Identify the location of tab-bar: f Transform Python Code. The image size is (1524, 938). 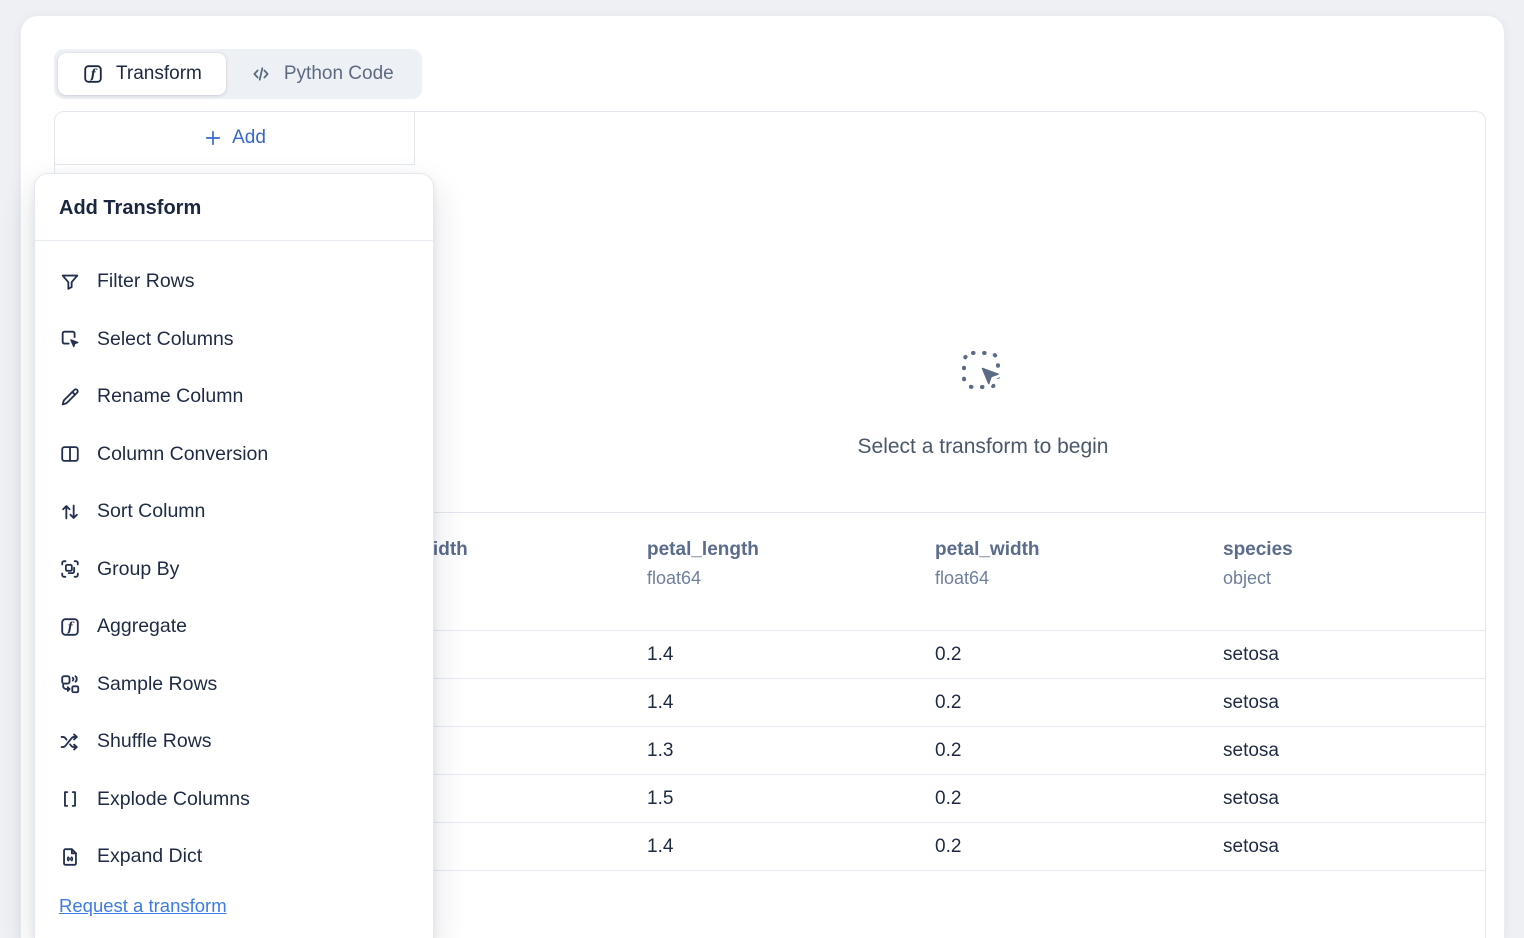
(238, 74).